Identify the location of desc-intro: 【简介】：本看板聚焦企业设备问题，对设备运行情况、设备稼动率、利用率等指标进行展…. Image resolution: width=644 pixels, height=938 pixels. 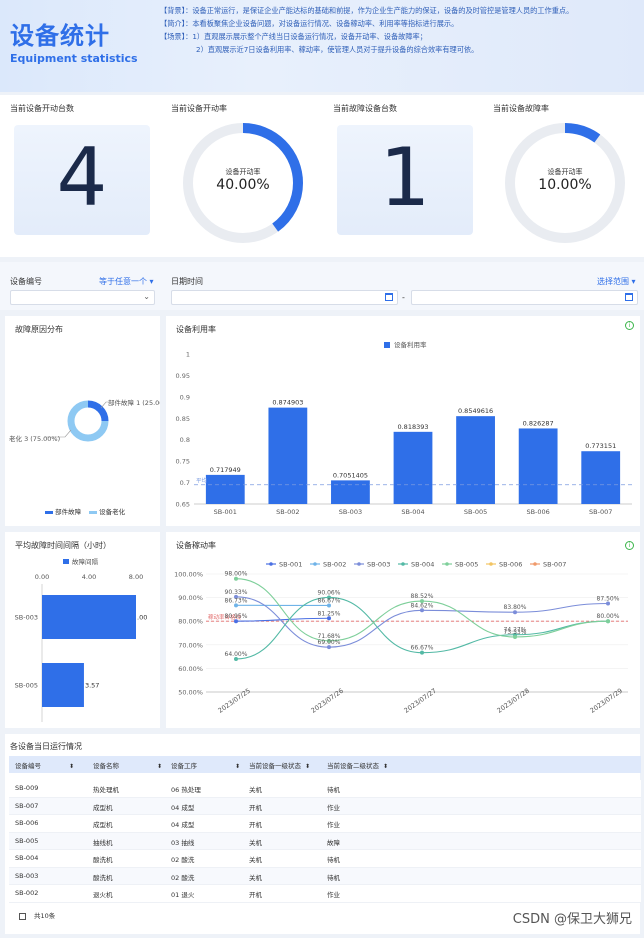
(309, 23).